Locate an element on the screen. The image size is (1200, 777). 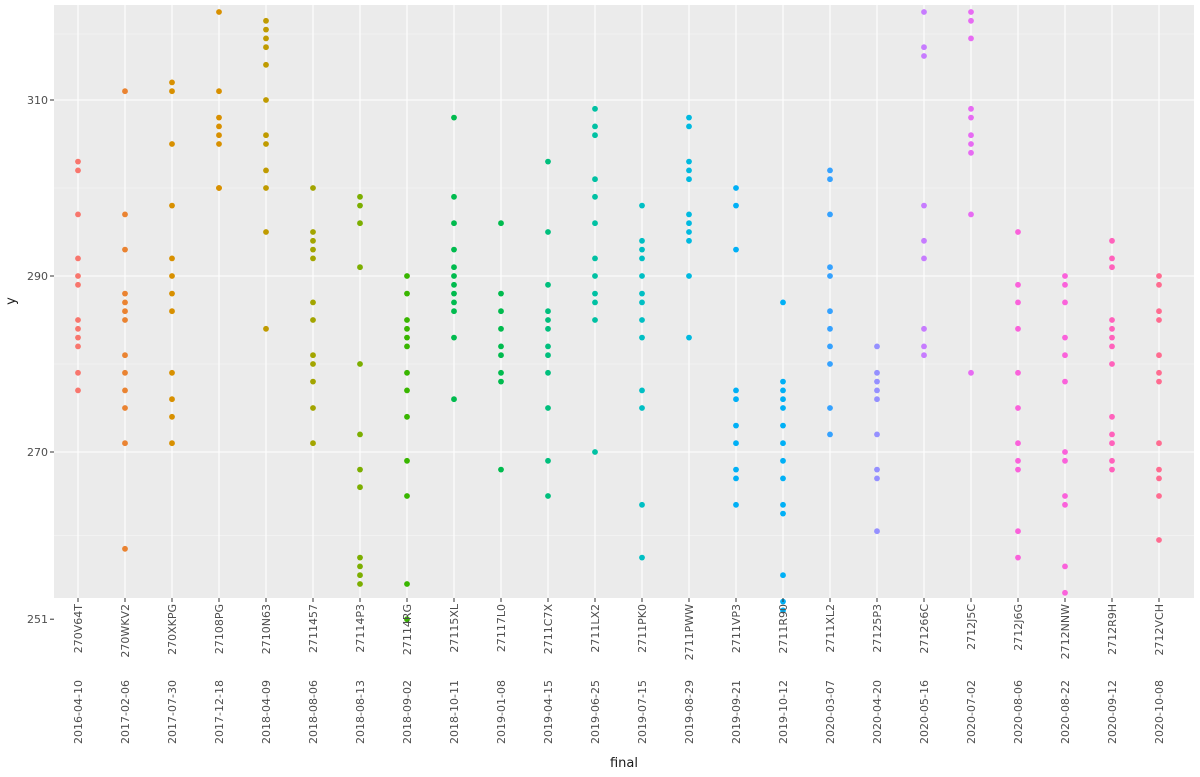
x-tick-label-code: 2712J6G is located at coordinates (1018, 627).